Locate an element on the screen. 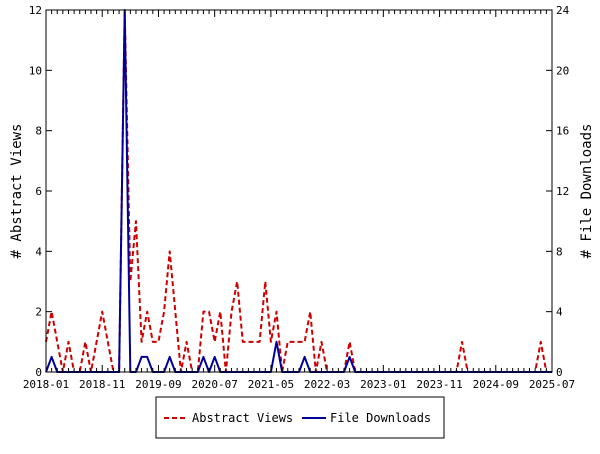 The height and width of the screenshot is (454, 600). y-right-tick-label: 12 is located at coordinates (562, 191).